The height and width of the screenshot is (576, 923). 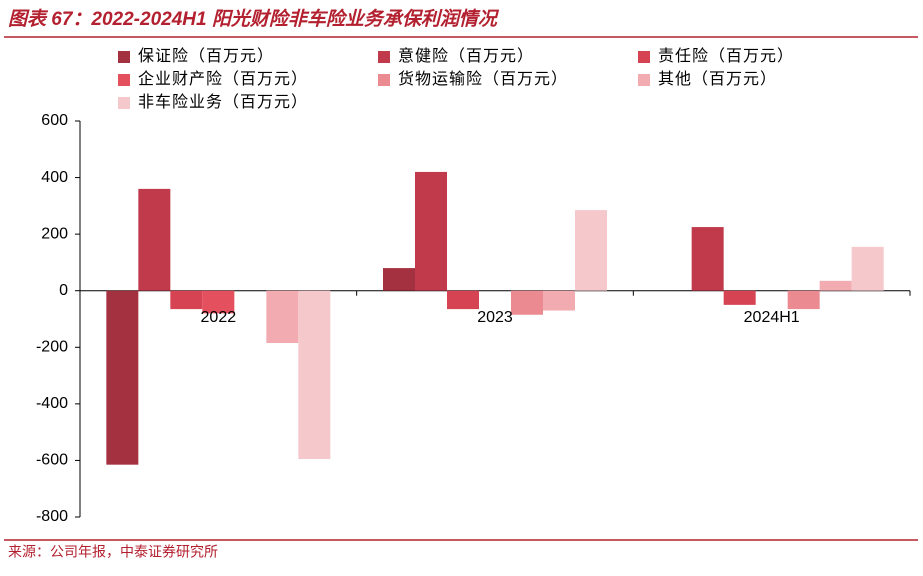 What do you see at coordinates (52, 403) in the screenshot?
I see `y-tick-label: -400` at bounding box center [52, 403].